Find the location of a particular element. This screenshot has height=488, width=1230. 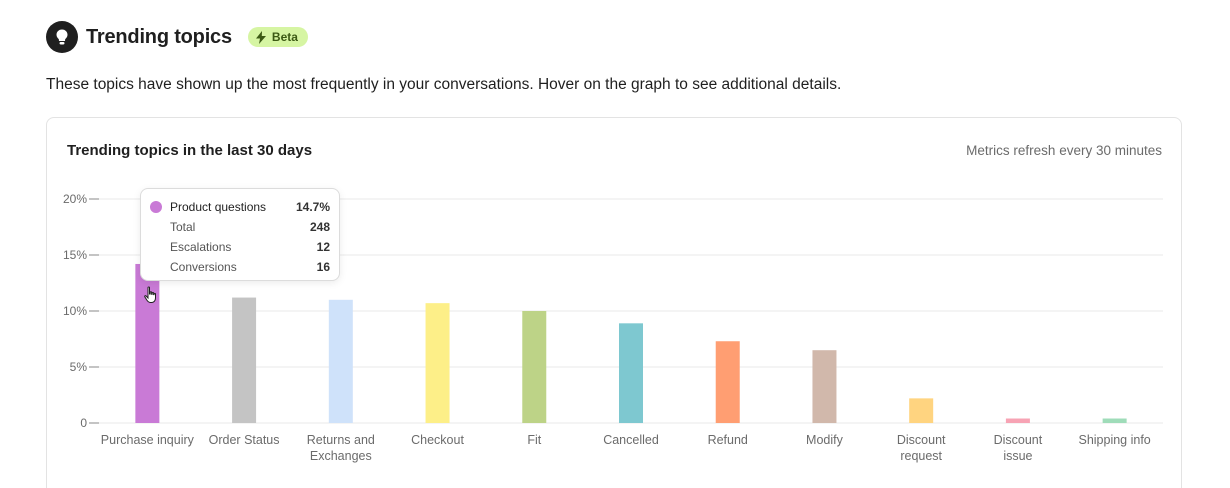

x-tick-label: Checkout is located at coordinates (437, 440).